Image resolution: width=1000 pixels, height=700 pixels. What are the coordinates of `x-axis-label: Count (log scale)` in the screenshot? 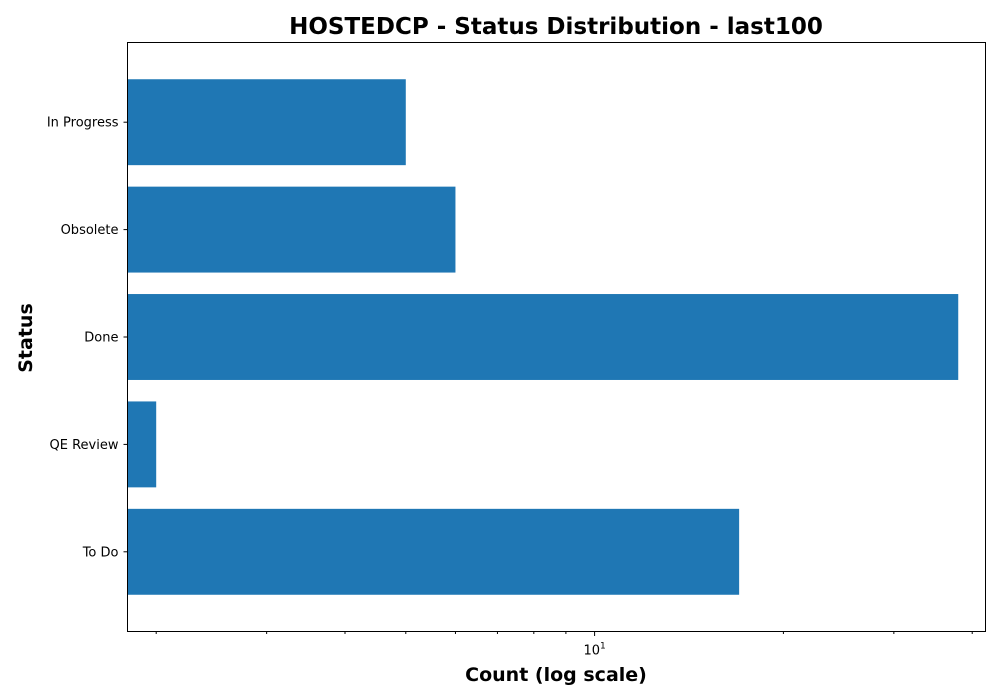 It's located at (556, 675).